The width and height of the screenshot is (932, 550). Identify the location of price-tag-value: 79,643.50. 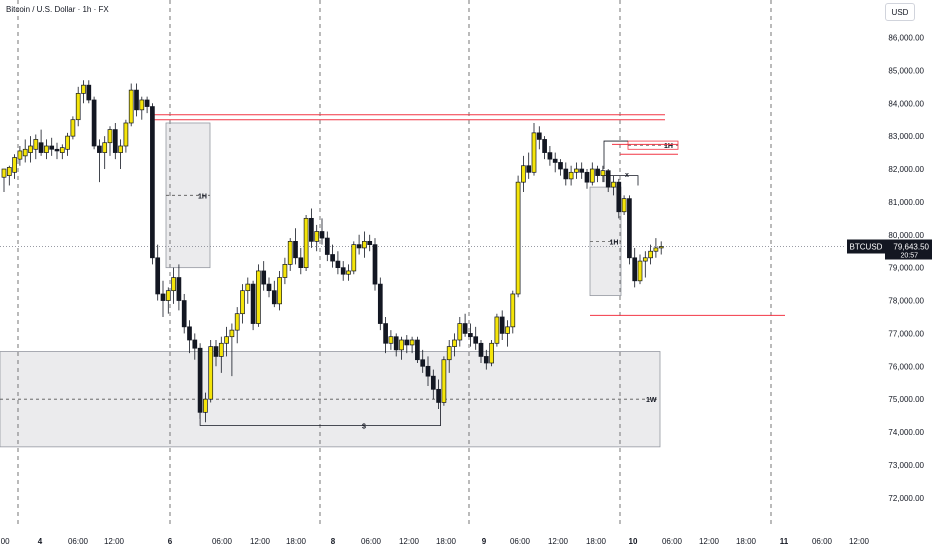
(911, 247).